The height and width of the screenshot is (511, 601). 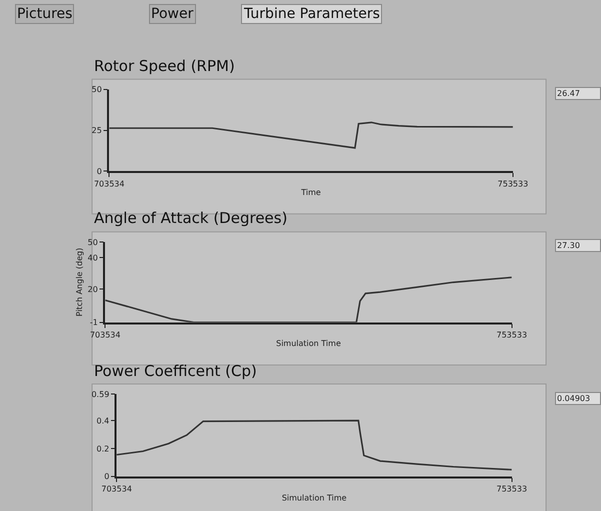 What do you see at coordinates (79, 282) in the screenshot?
I see `y-axis-title: Pitch Angle (deg)` at bounding box center [79, 282].